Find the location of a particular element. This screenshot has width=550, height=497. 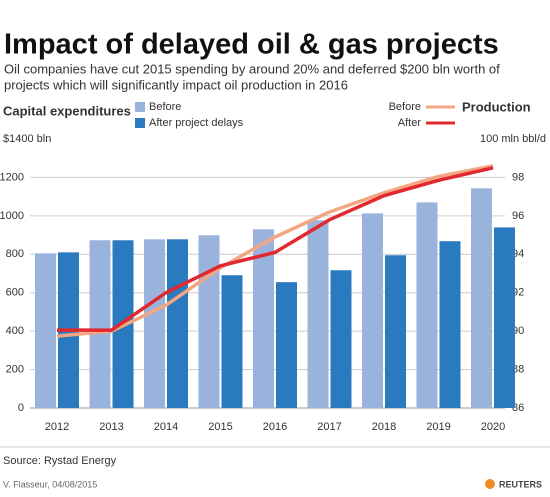

y2-tick-label: 92 is located at coordinates (518, 293).